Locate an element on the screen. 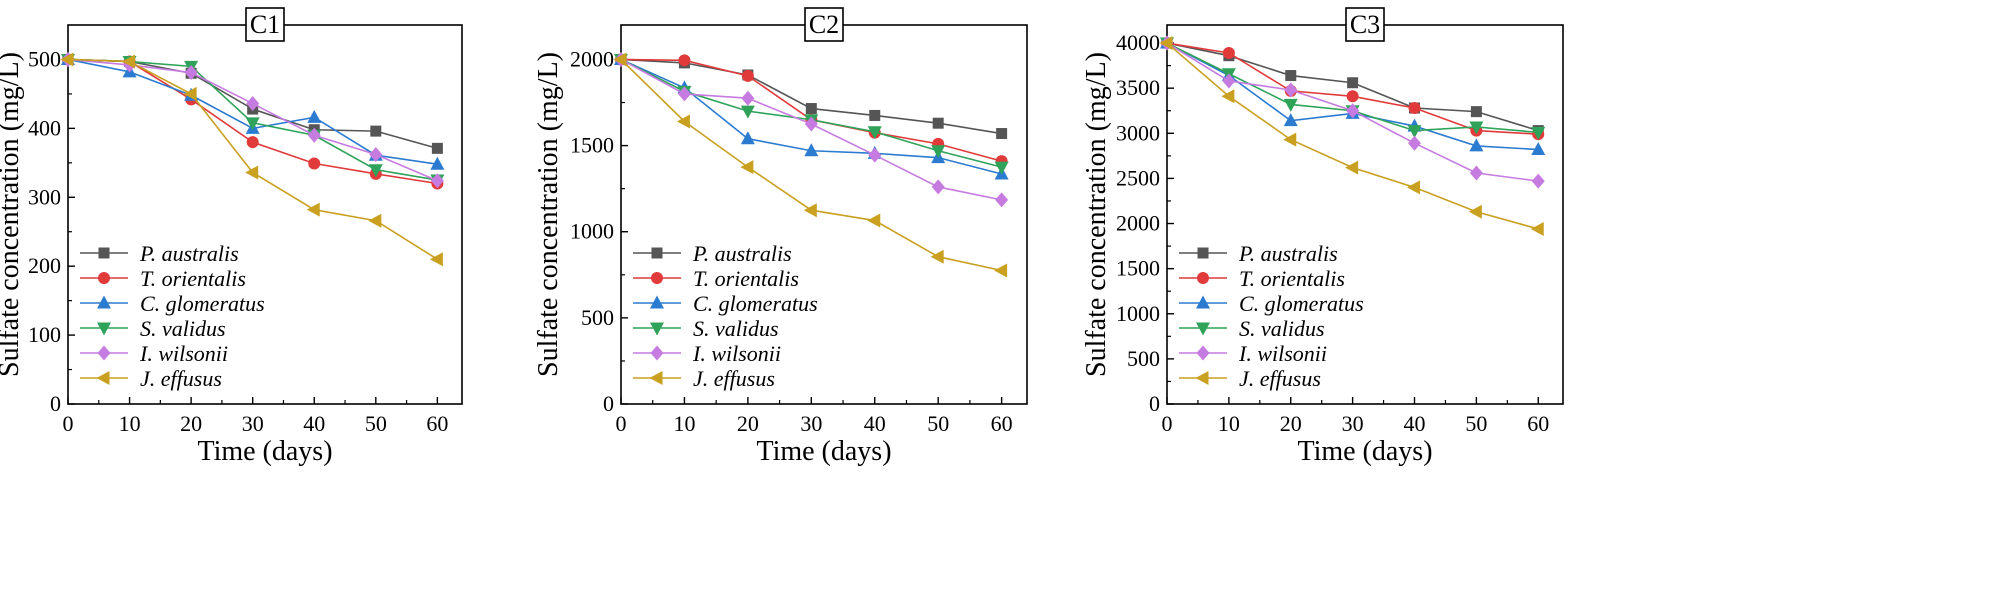  x-tick-label: 0 is located at coordinates (68, 423).